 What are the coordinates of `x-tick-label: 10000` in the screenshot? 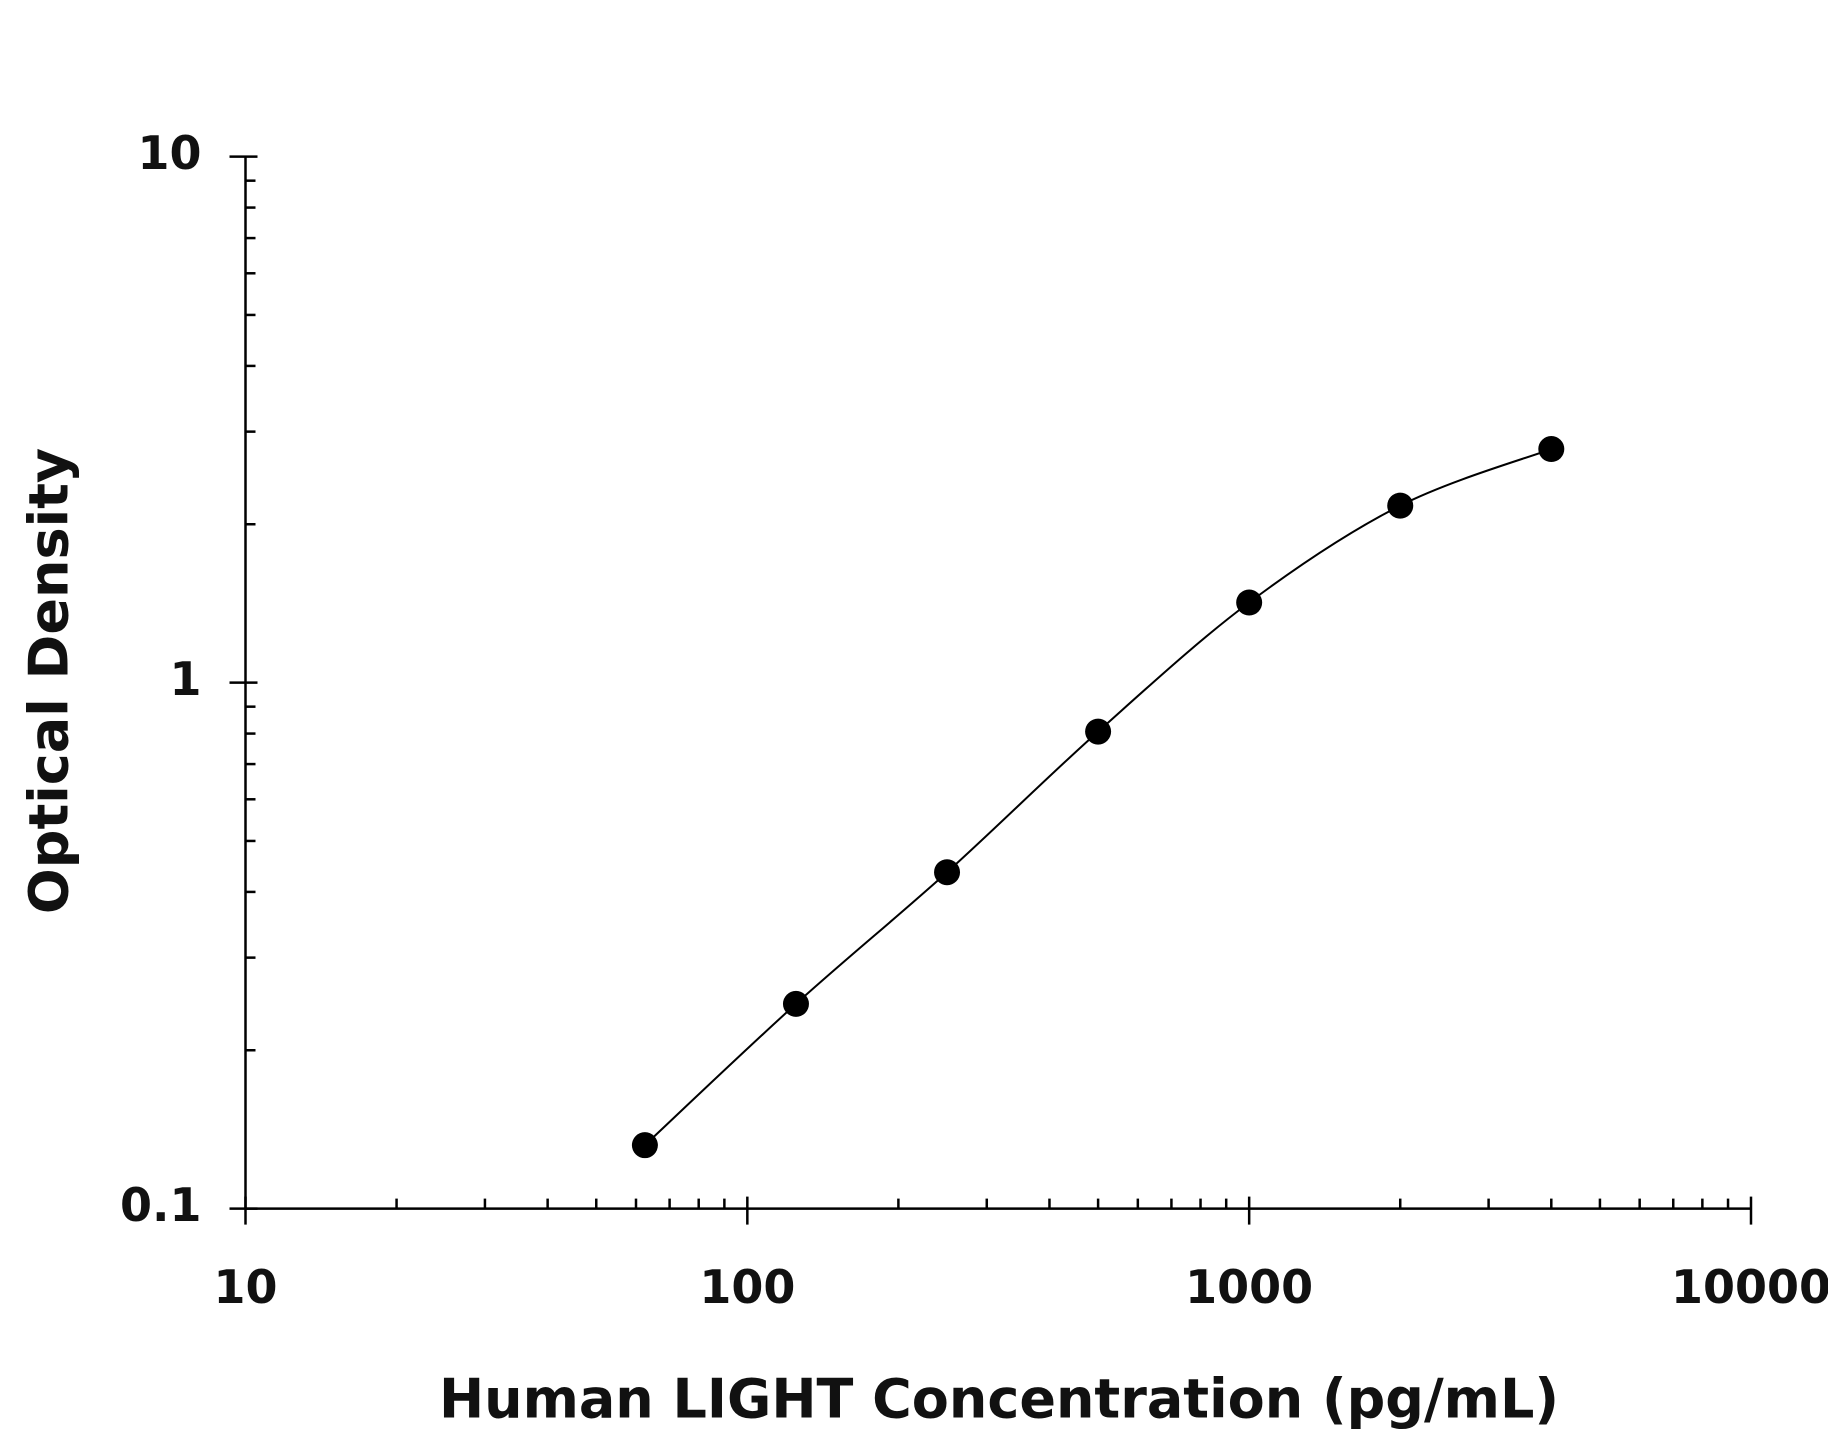 It's located at (1749, 1287).